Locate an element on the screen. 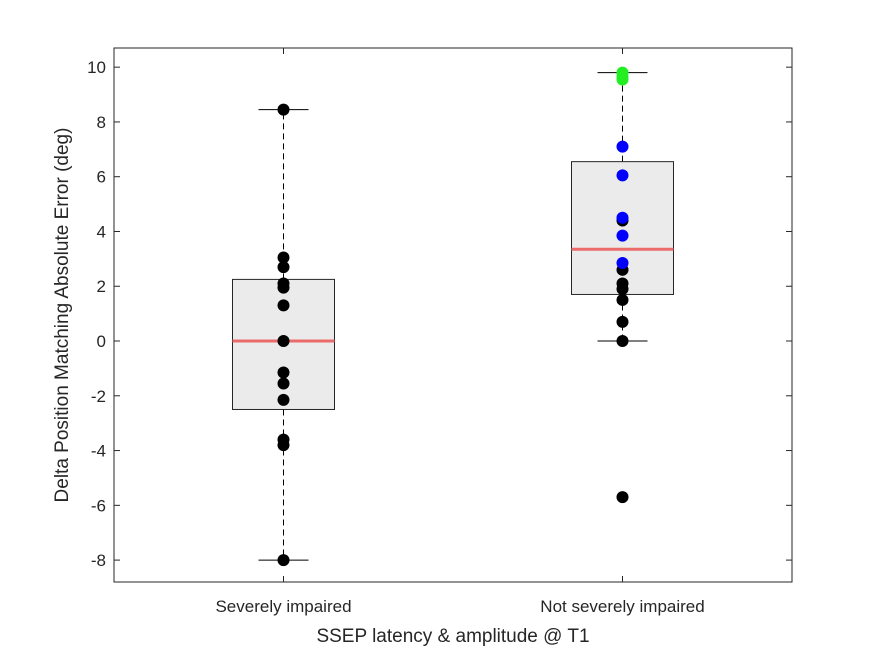 This screenshot has height=656, width=875. y-tick-label: 0 is located at coordinates (101, 341).